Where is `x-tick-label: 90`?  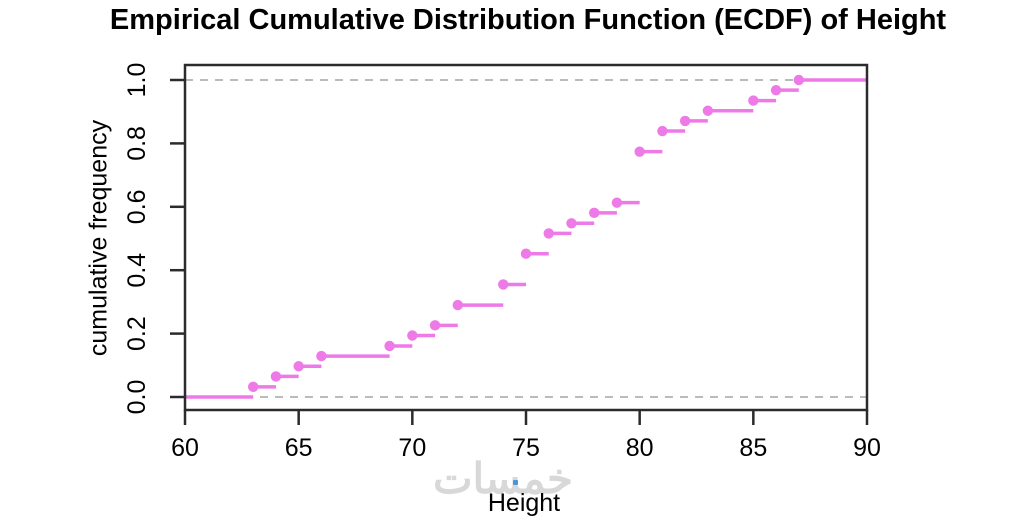 x-tick-label: 90 is located at coordinates (867, 448).